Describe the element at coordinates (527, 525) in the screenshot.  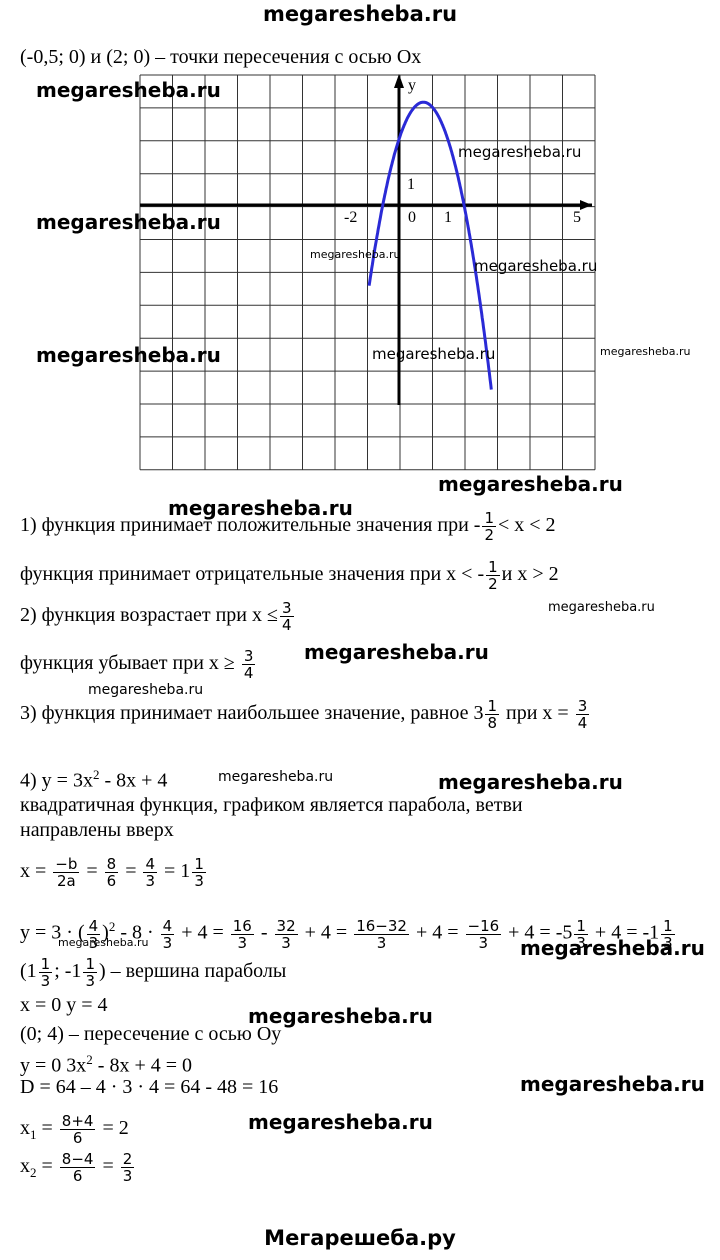
I see `text: < x < 2` at that location.